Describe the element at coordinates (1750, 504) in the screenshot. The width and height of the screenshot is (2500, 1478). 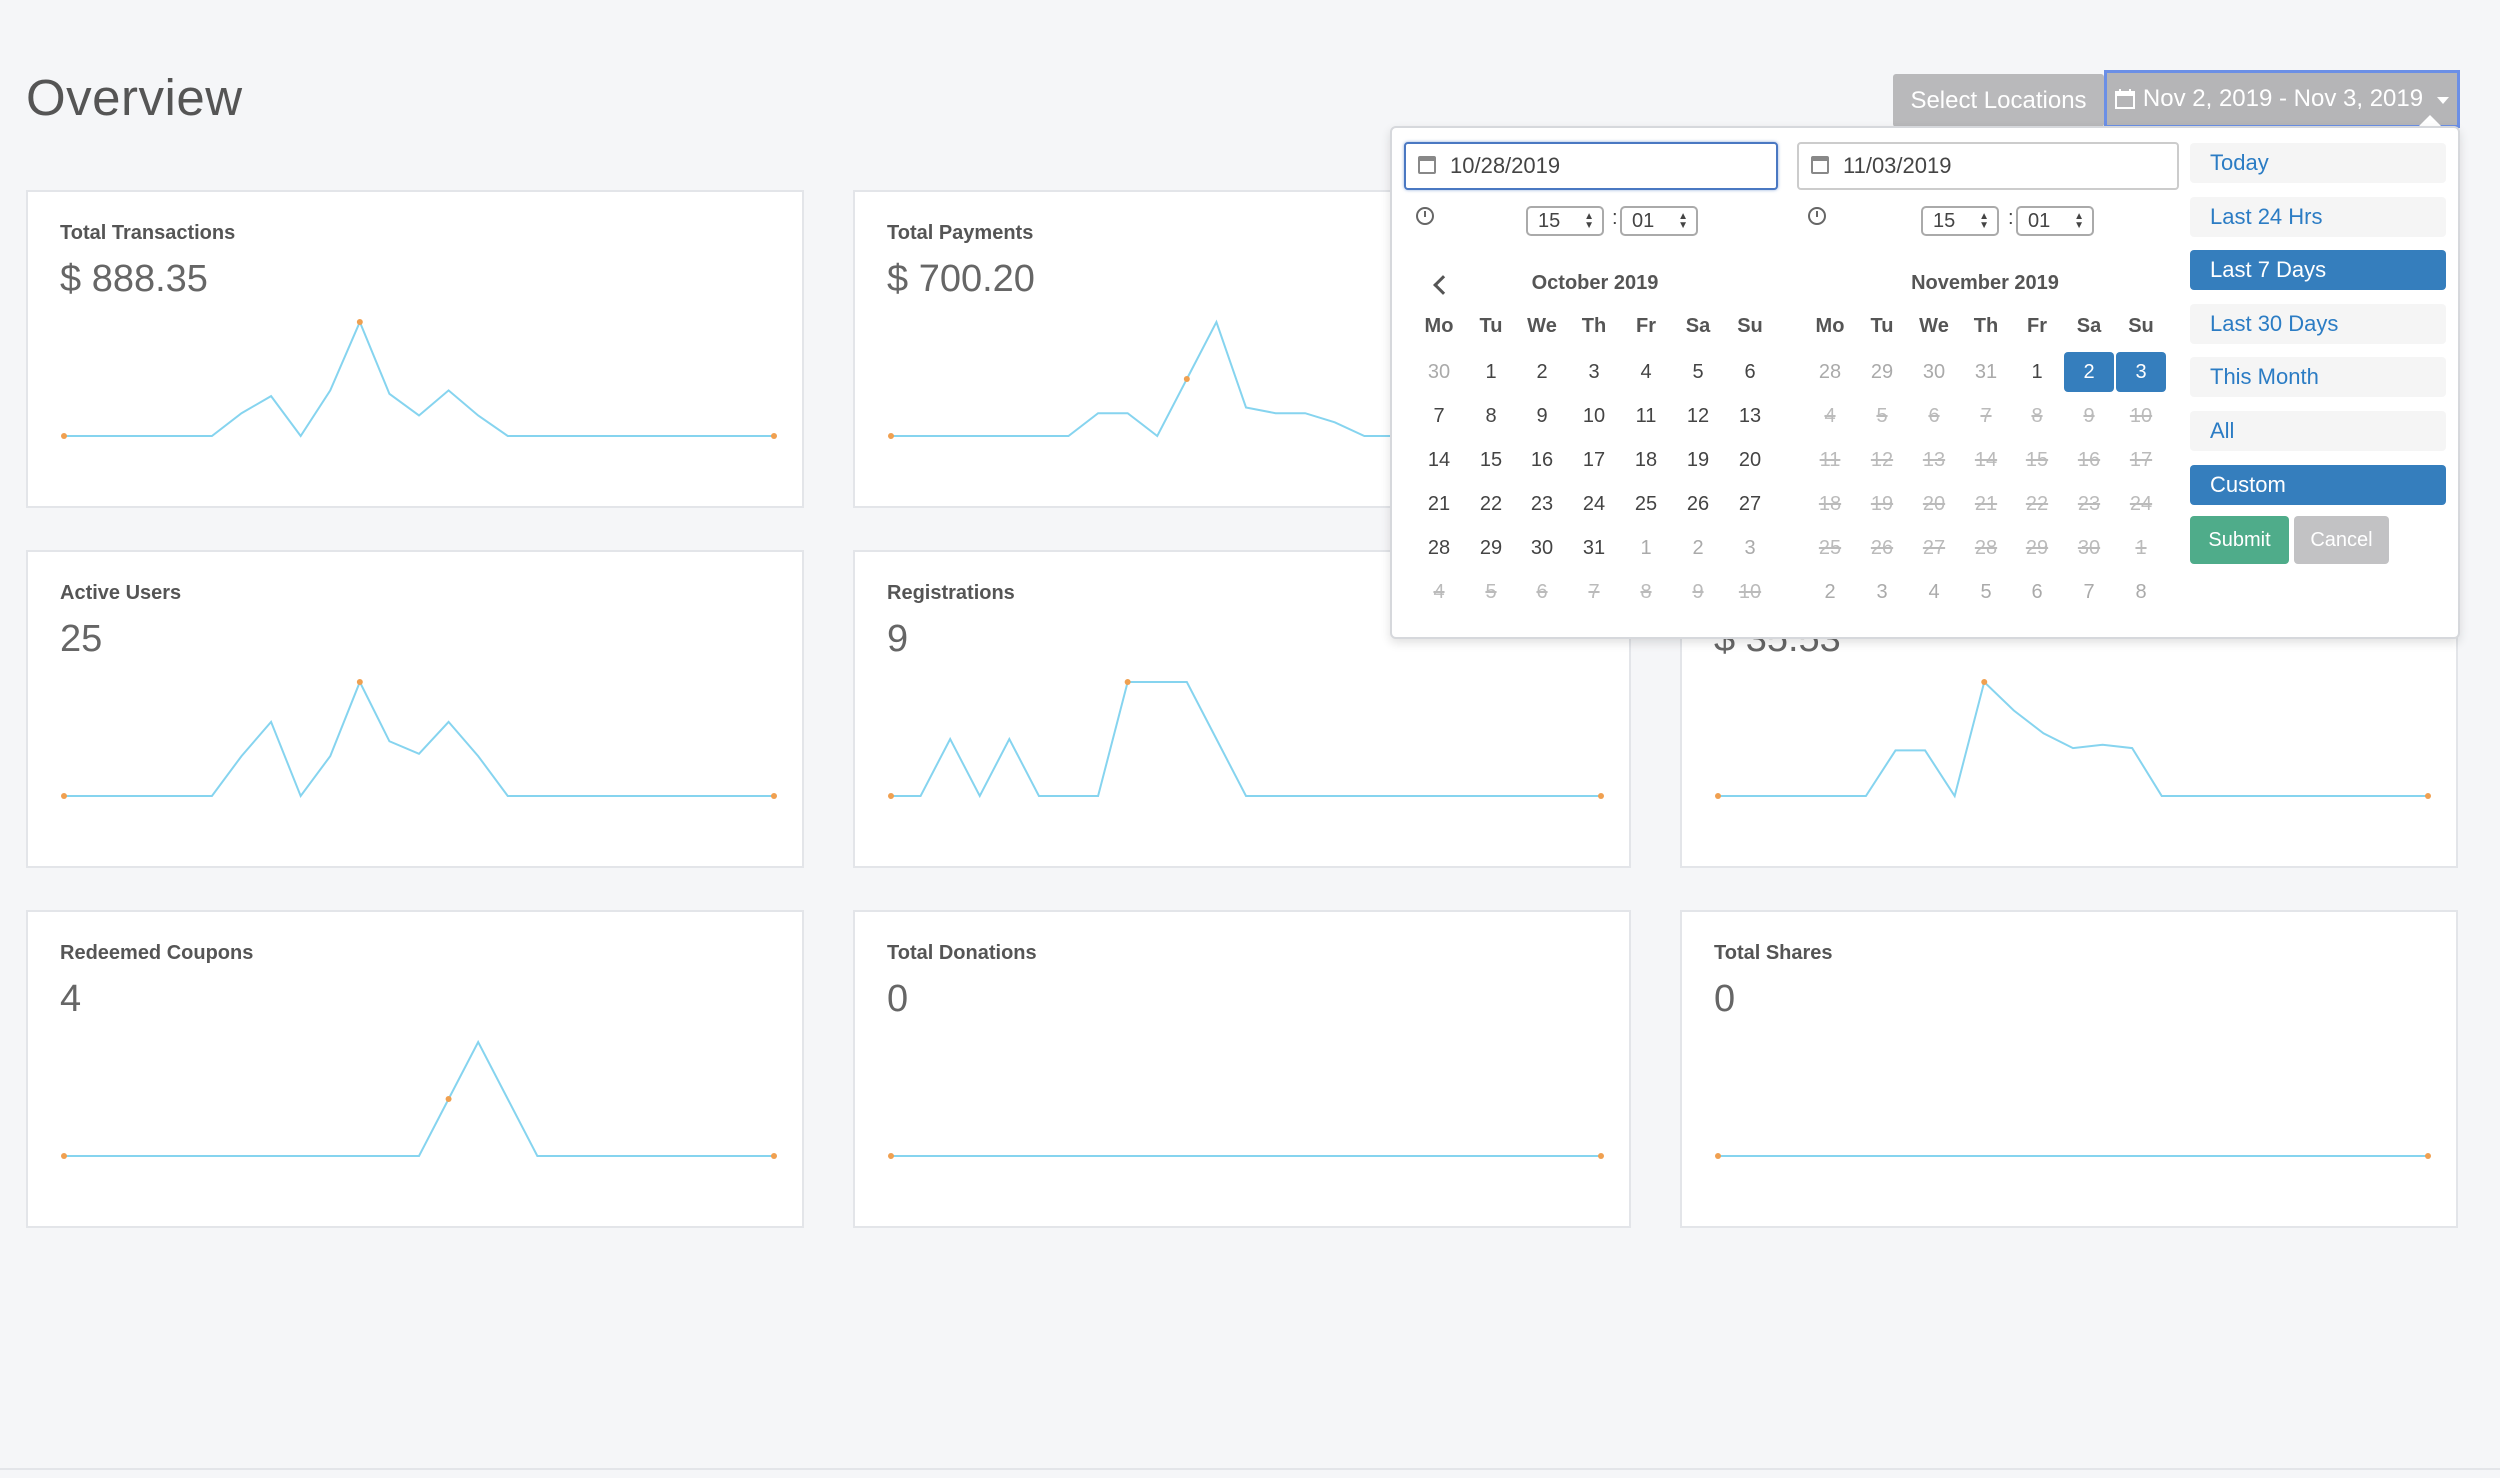
I see `calendar-day: 27` at that location.